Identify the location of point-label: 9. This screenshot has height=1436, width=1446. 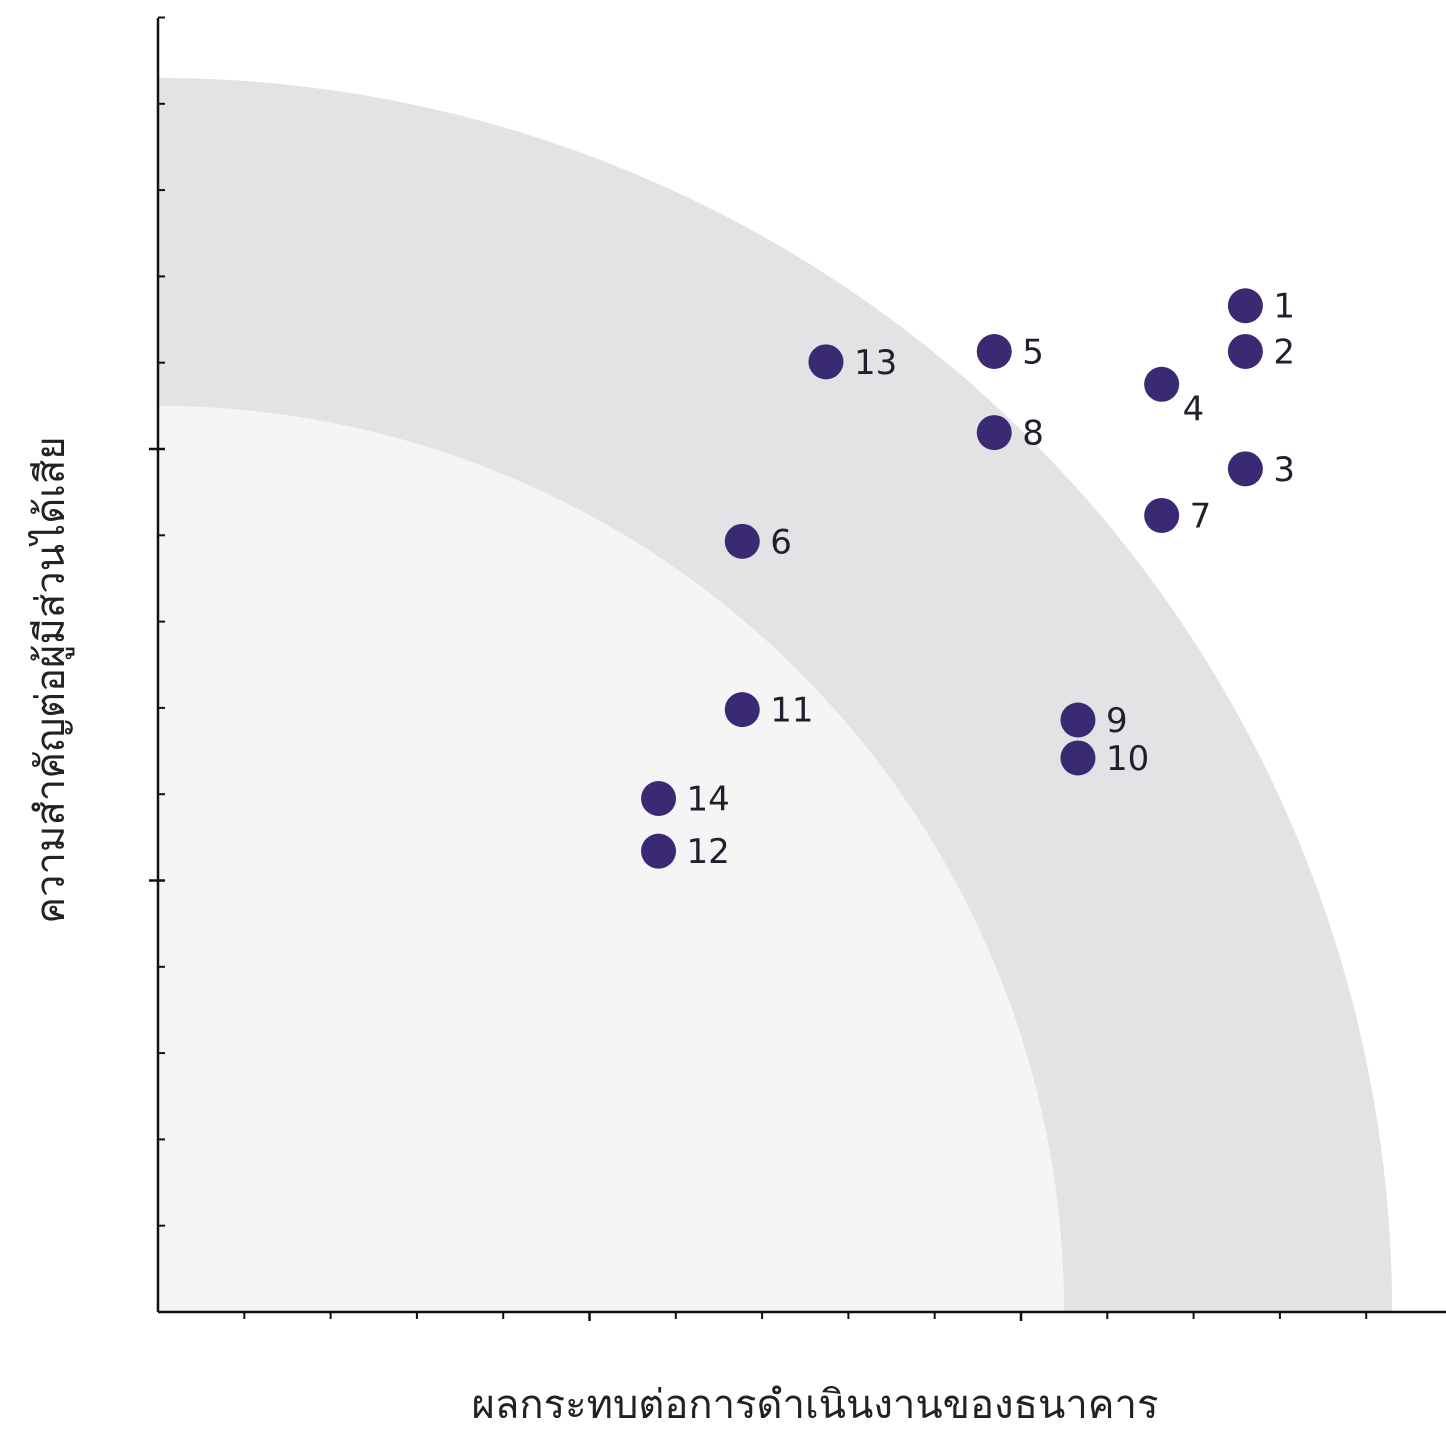
(1117, 721).